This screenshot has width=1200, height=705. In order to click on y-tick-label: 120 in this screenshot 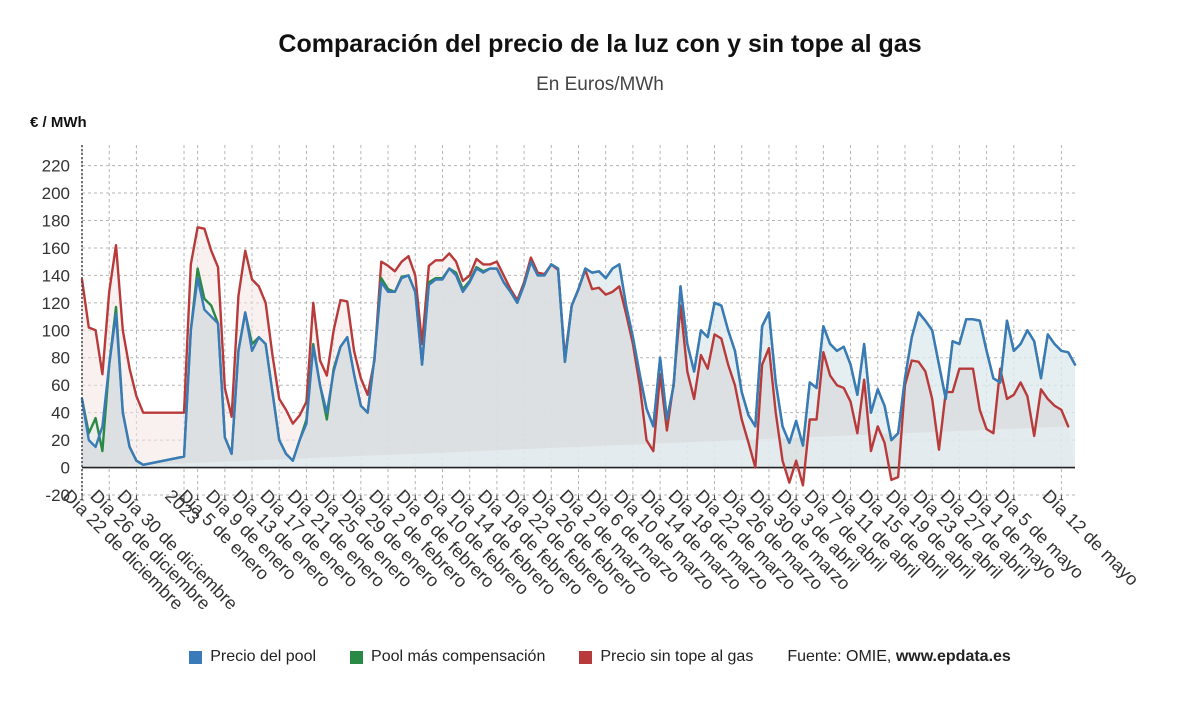, I will do `click(56, 303)`.